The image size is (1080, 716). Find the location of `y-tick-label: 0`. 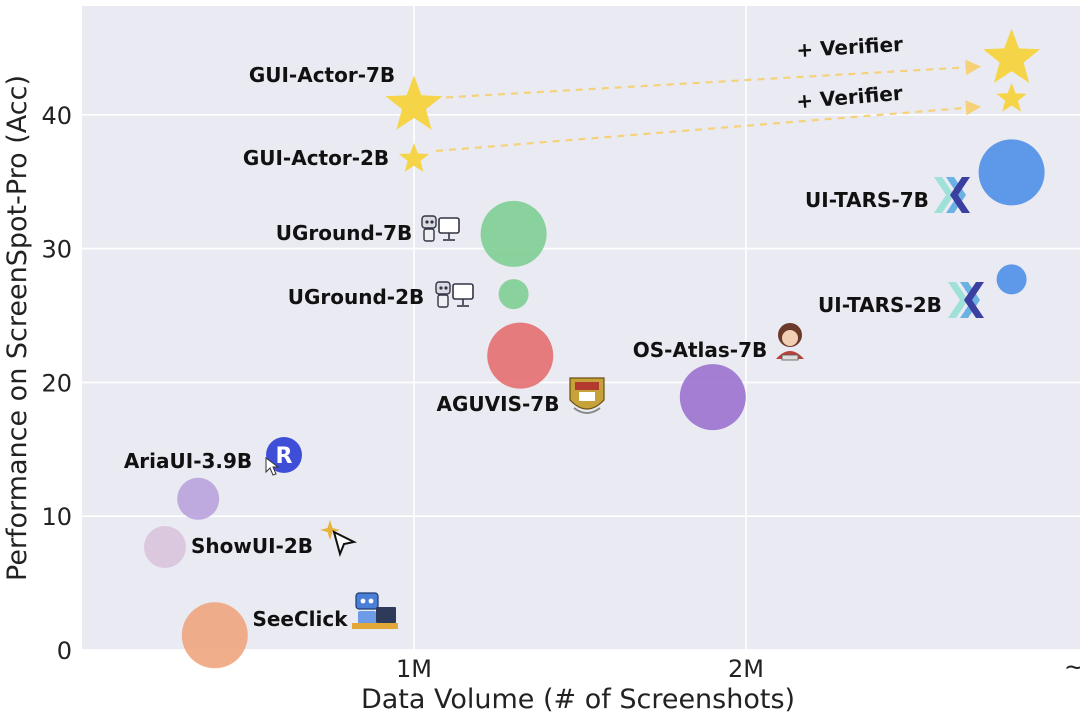

y-tick-label: 0 is located at coordinates (64, 651).